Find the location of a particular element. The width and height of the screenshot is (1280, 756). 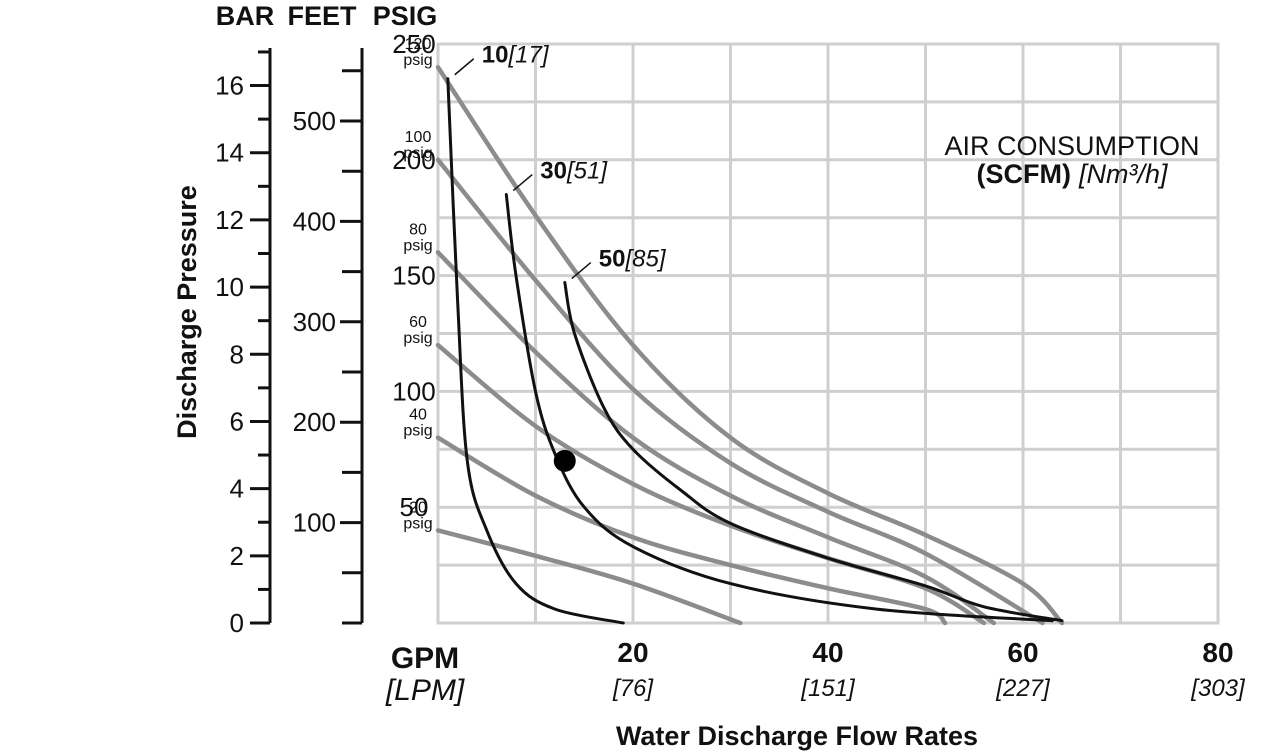

feet-tick-label: 400 is located at coordinates (314, 221).